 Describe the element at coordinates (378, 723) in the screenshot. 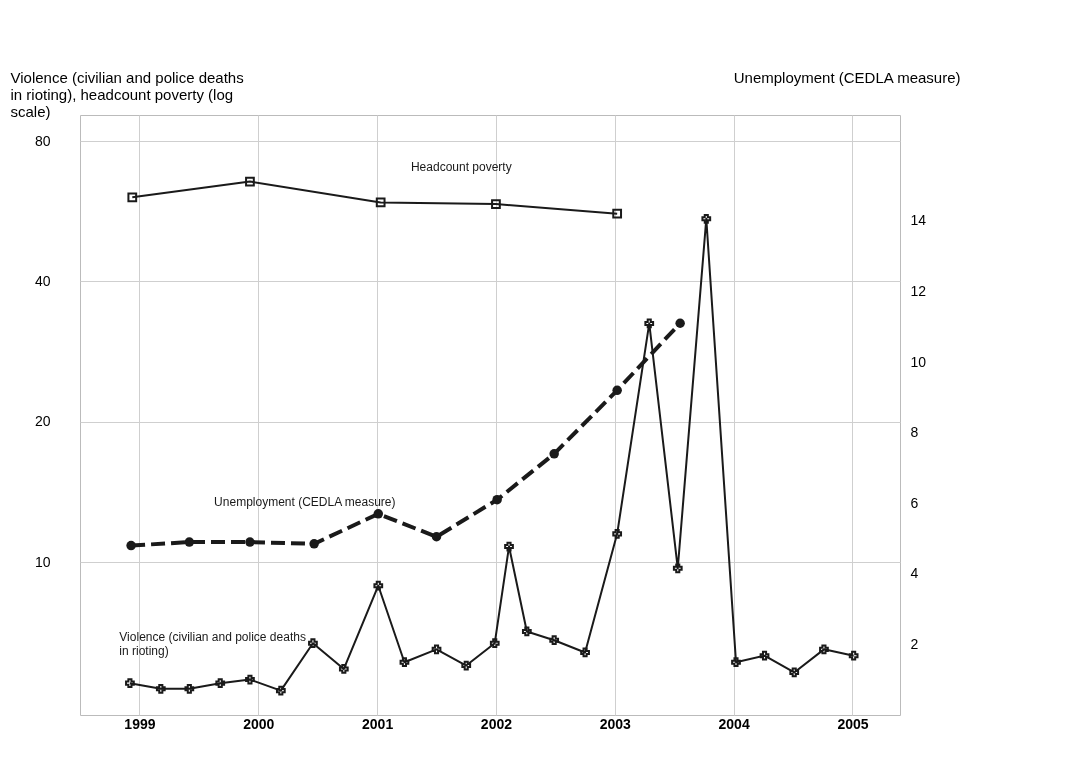

I see `x-tick-label: 2001` at that location.